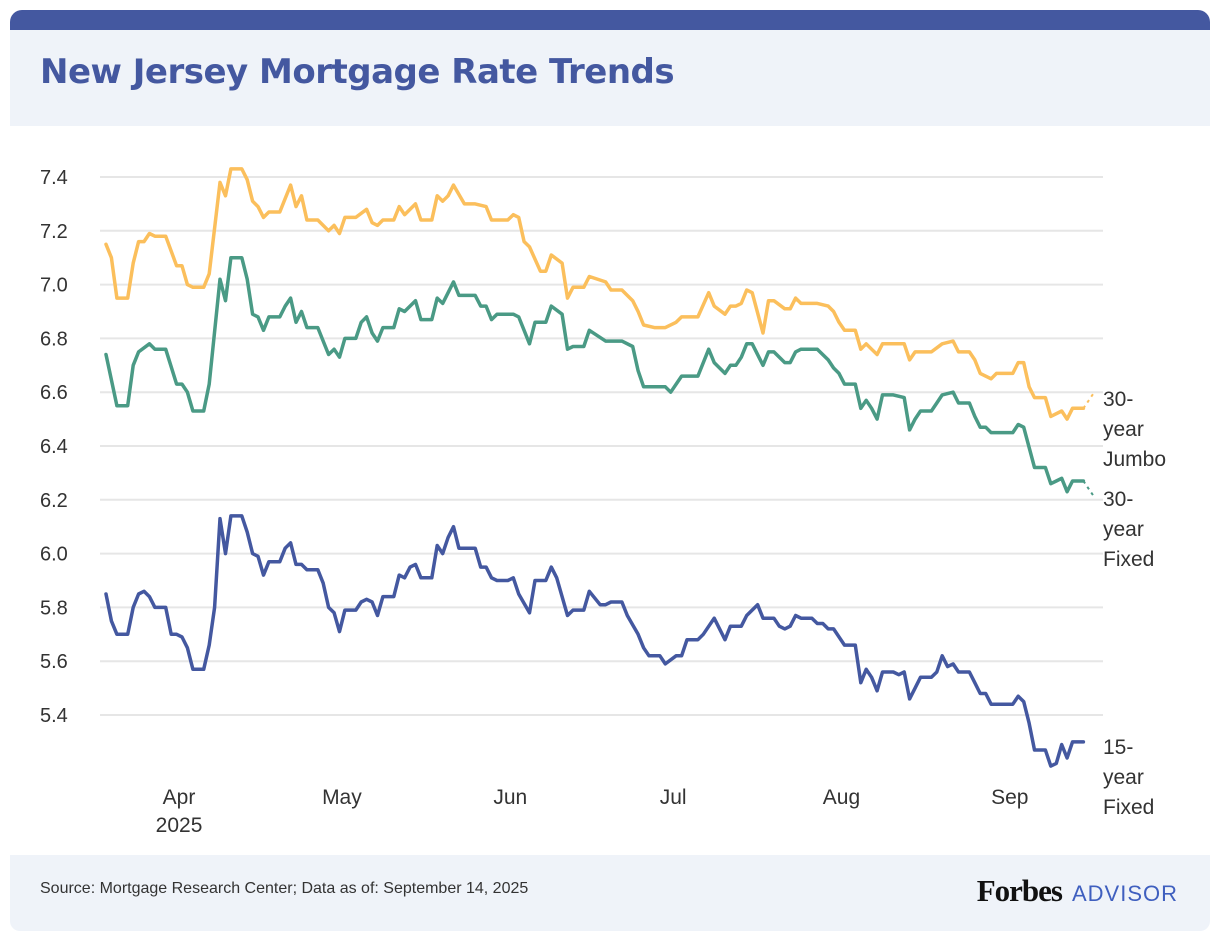  What do you see at coordinates (54, 555) in the screenshot?
I see `y-tick-label: 6.0` at bounding box center [54, 555].